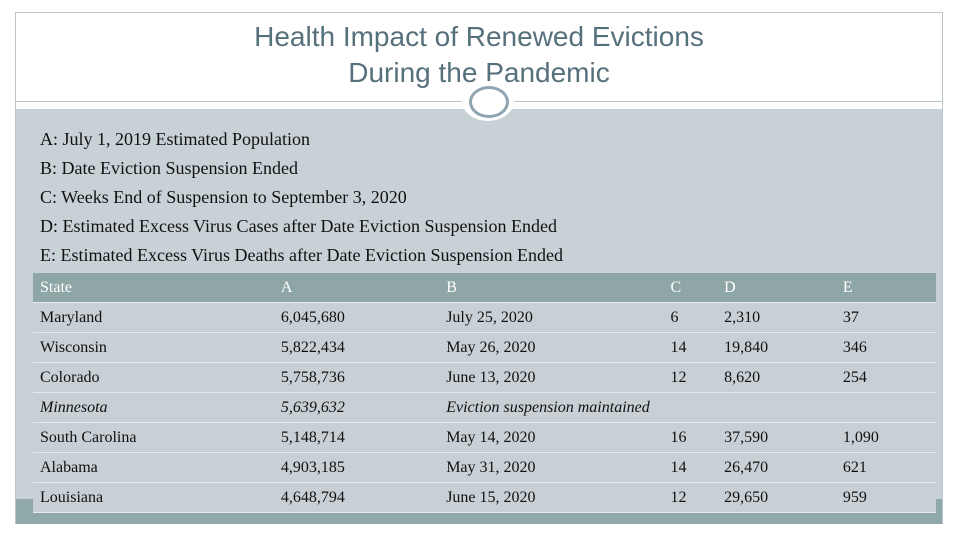 This screenshot has height=540, width=960. What do you see at coordinates (551, 437) in the screenshot?
I see `table-cell: May 14, 2020` at bounding box center [551, 437].